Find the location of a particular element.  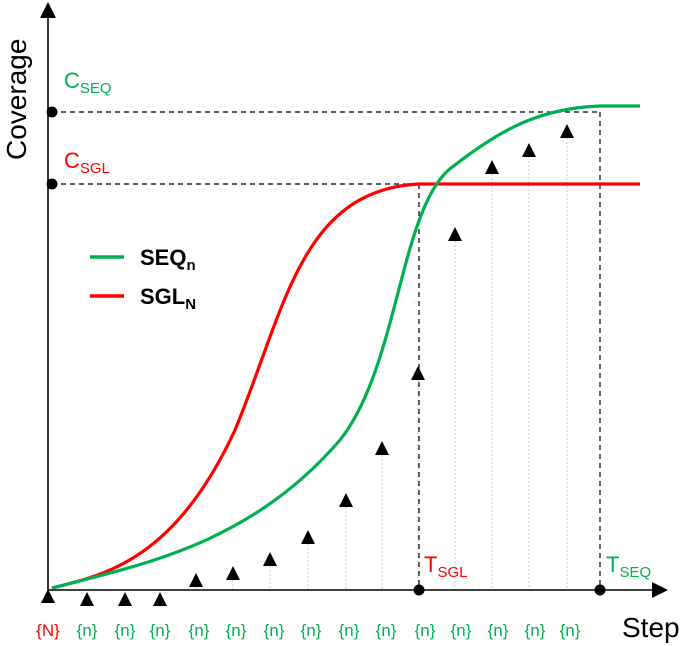

legend-sgl-label: SGLN is located at coordinates (168, 298).